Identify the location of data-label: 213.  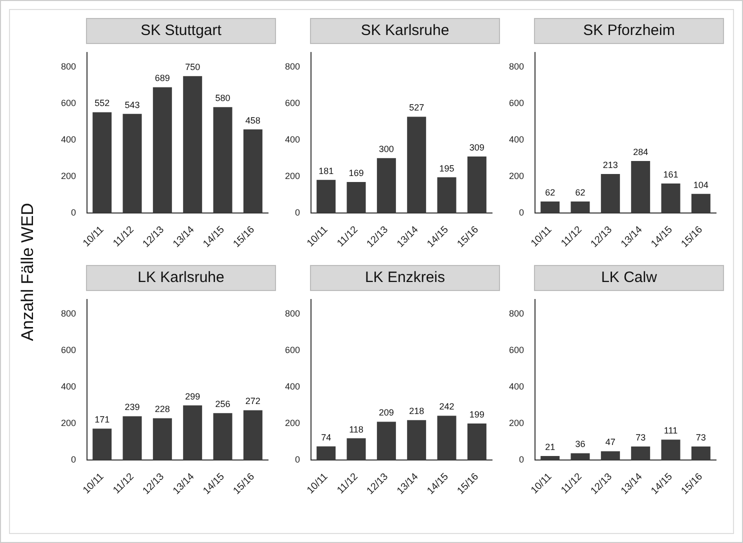
(610, 165).